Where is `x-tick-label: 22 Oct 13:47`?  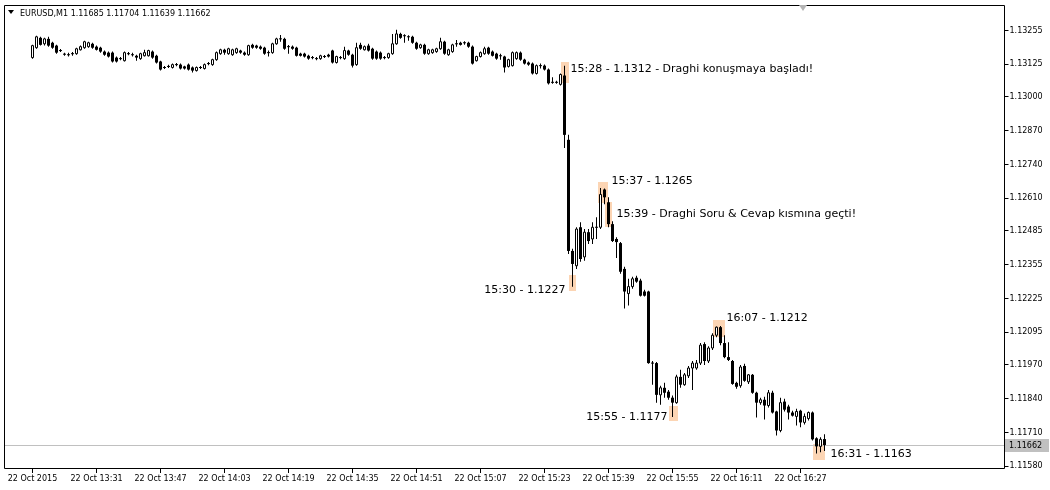
x-tick-label: 22 Oct 13:47 is located at coordinates (160, 478).